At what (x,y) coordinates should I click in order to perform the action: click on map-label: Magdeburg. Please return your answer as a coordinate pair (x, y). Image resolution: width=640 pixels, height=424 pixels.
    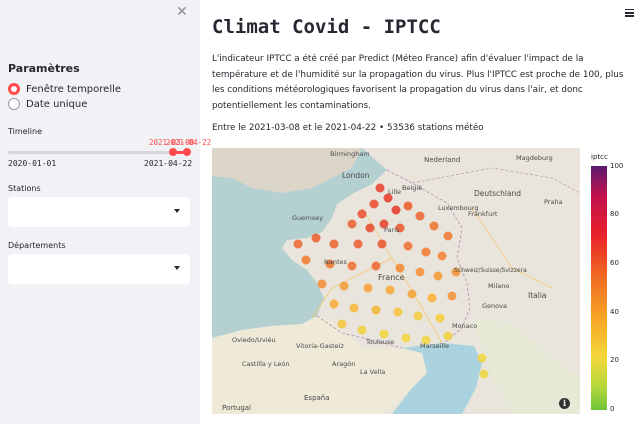
    Looking at the image, I should click on (534, 158).